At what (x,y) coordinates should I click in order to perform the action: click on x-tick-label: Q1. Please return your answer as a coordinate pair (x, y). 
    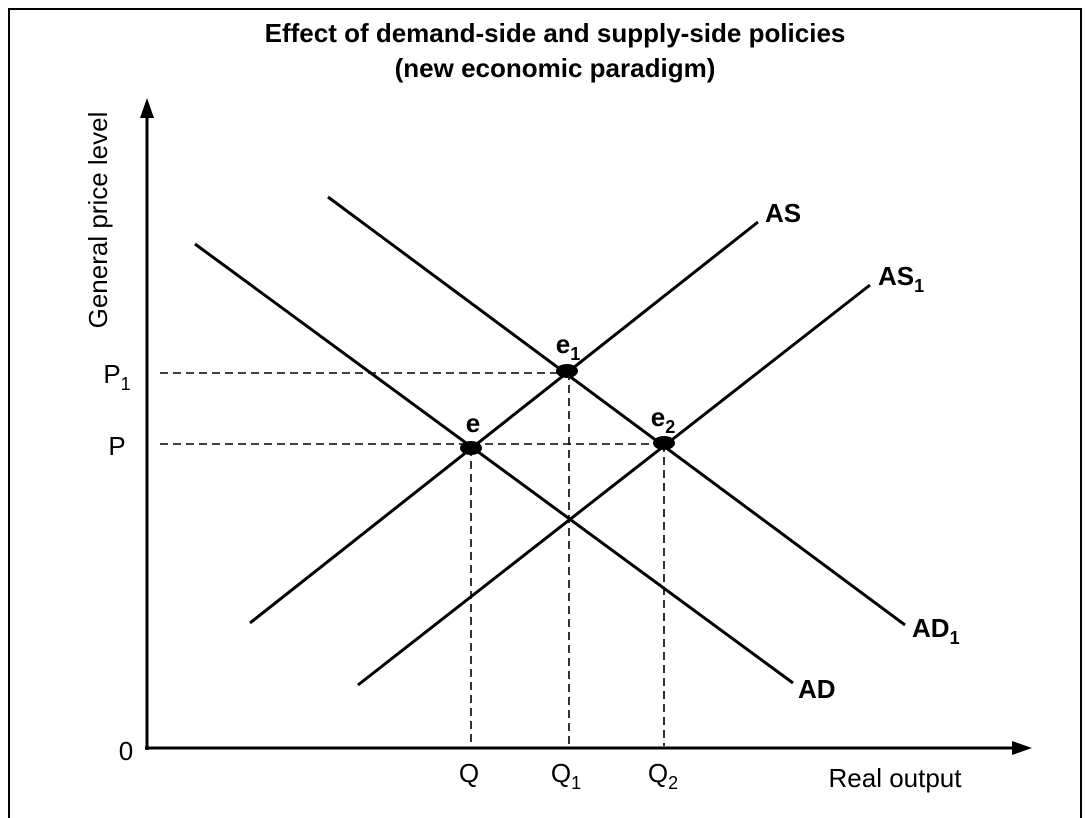
    Looking at the image, I should click on (566, 775).